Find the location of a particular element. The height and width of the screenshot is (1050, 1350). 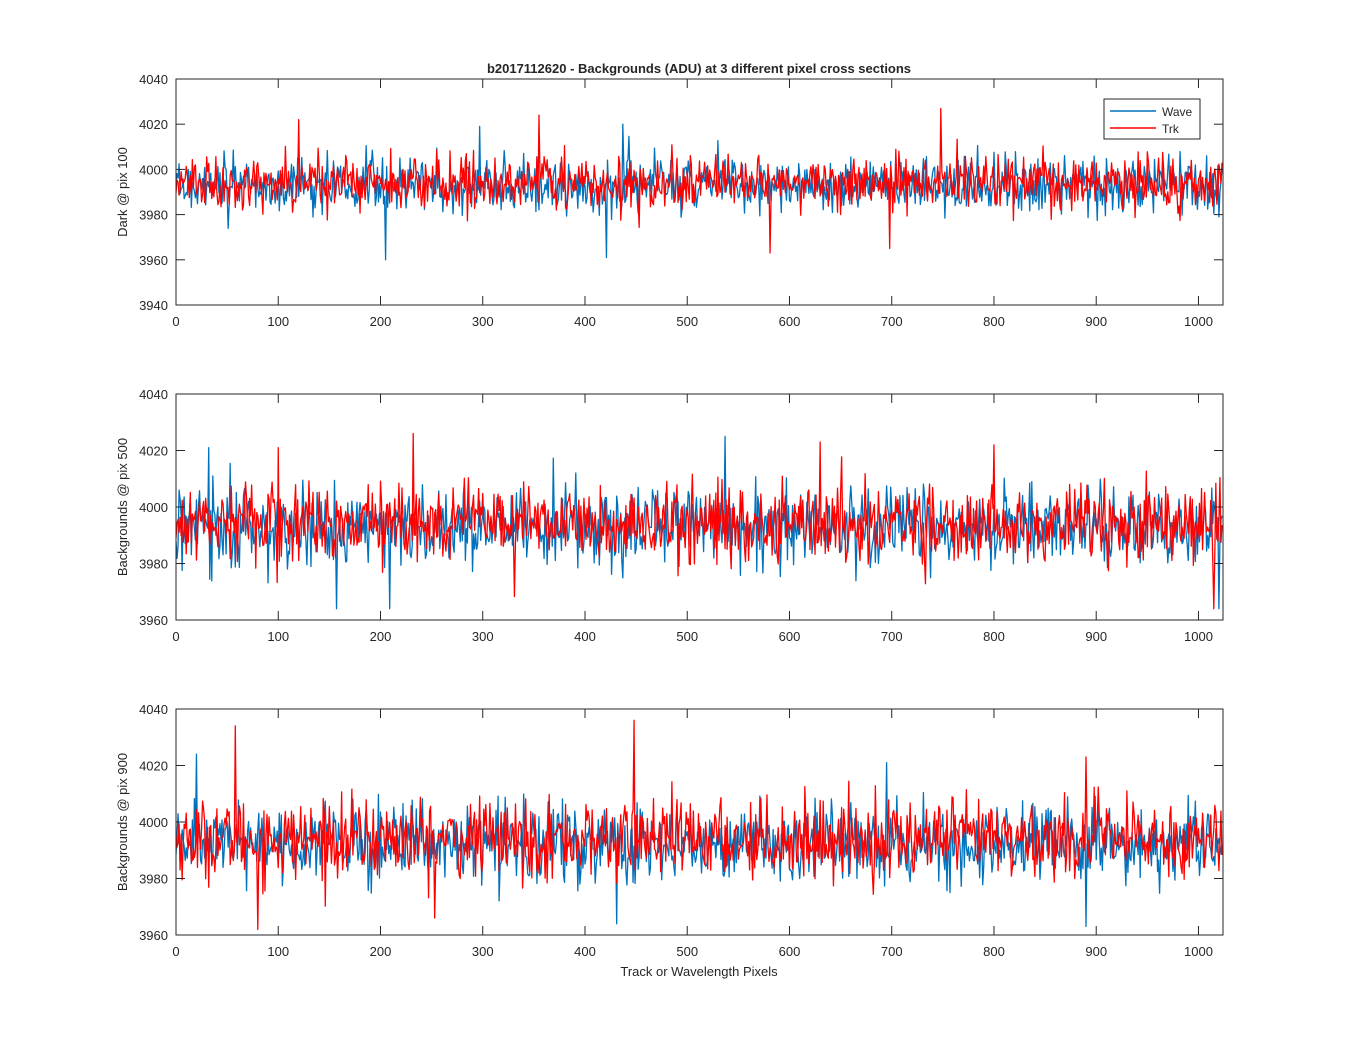

legend-box is located at coordinates (1152, 119).